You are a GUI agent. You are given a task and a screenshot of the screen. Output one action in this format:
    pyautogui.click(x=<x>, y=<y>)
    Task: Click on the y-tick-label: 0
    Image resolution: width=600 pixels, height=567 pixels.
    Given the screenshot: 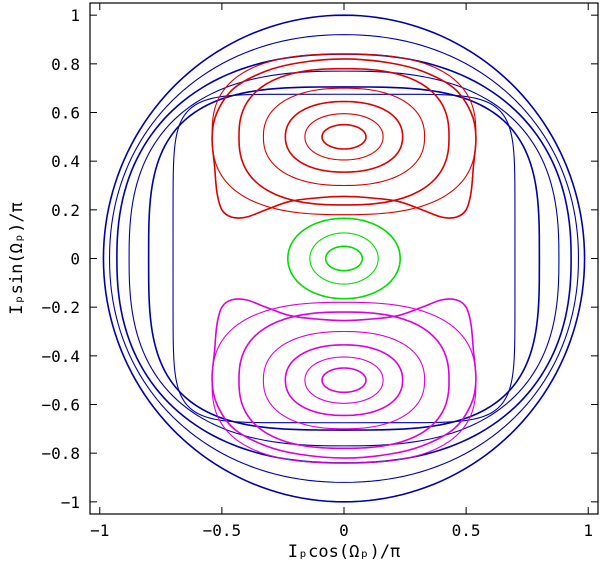 What is the action you would take?
    pyautogui.click(x=75, y=259)
    